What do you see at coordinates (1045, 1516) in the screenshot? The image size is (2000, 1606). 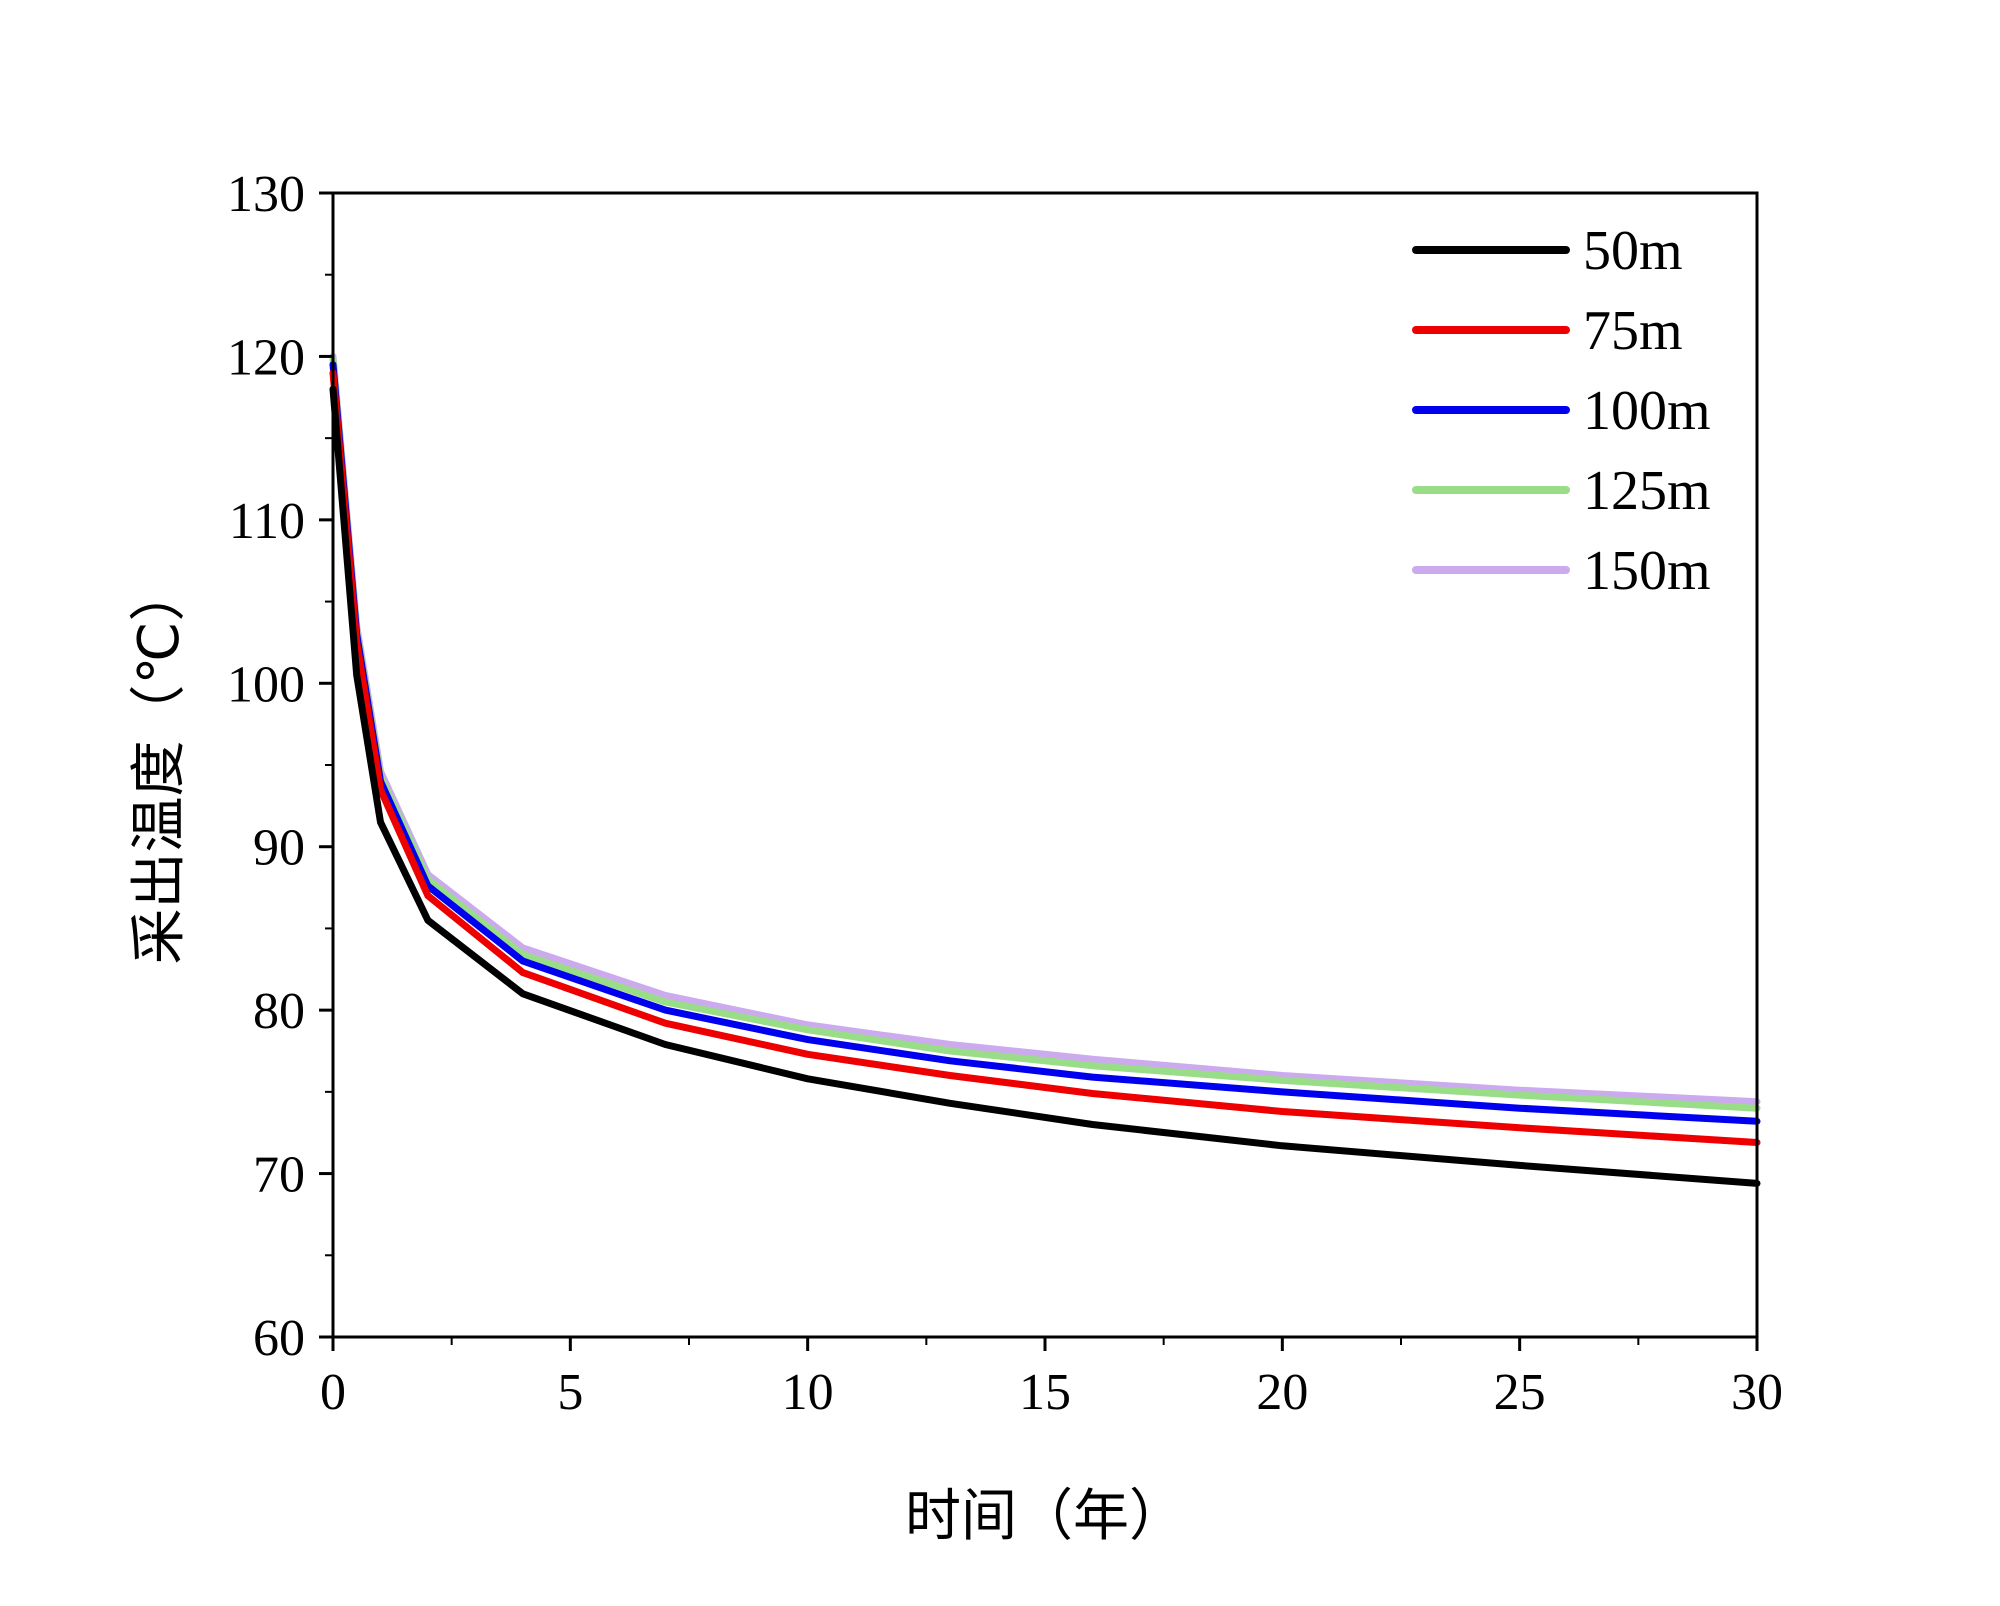 I see `x-axis-title: 时间（年）` at bounding box center [1045, 1516].